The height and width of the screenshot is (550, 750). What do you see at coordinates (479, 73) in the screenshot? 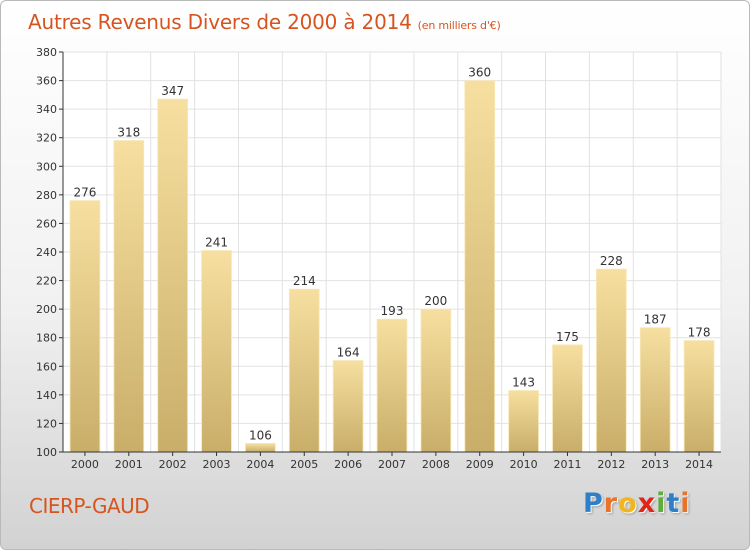
I see `data-label-2009: 360` at bounding box center [479, 73].